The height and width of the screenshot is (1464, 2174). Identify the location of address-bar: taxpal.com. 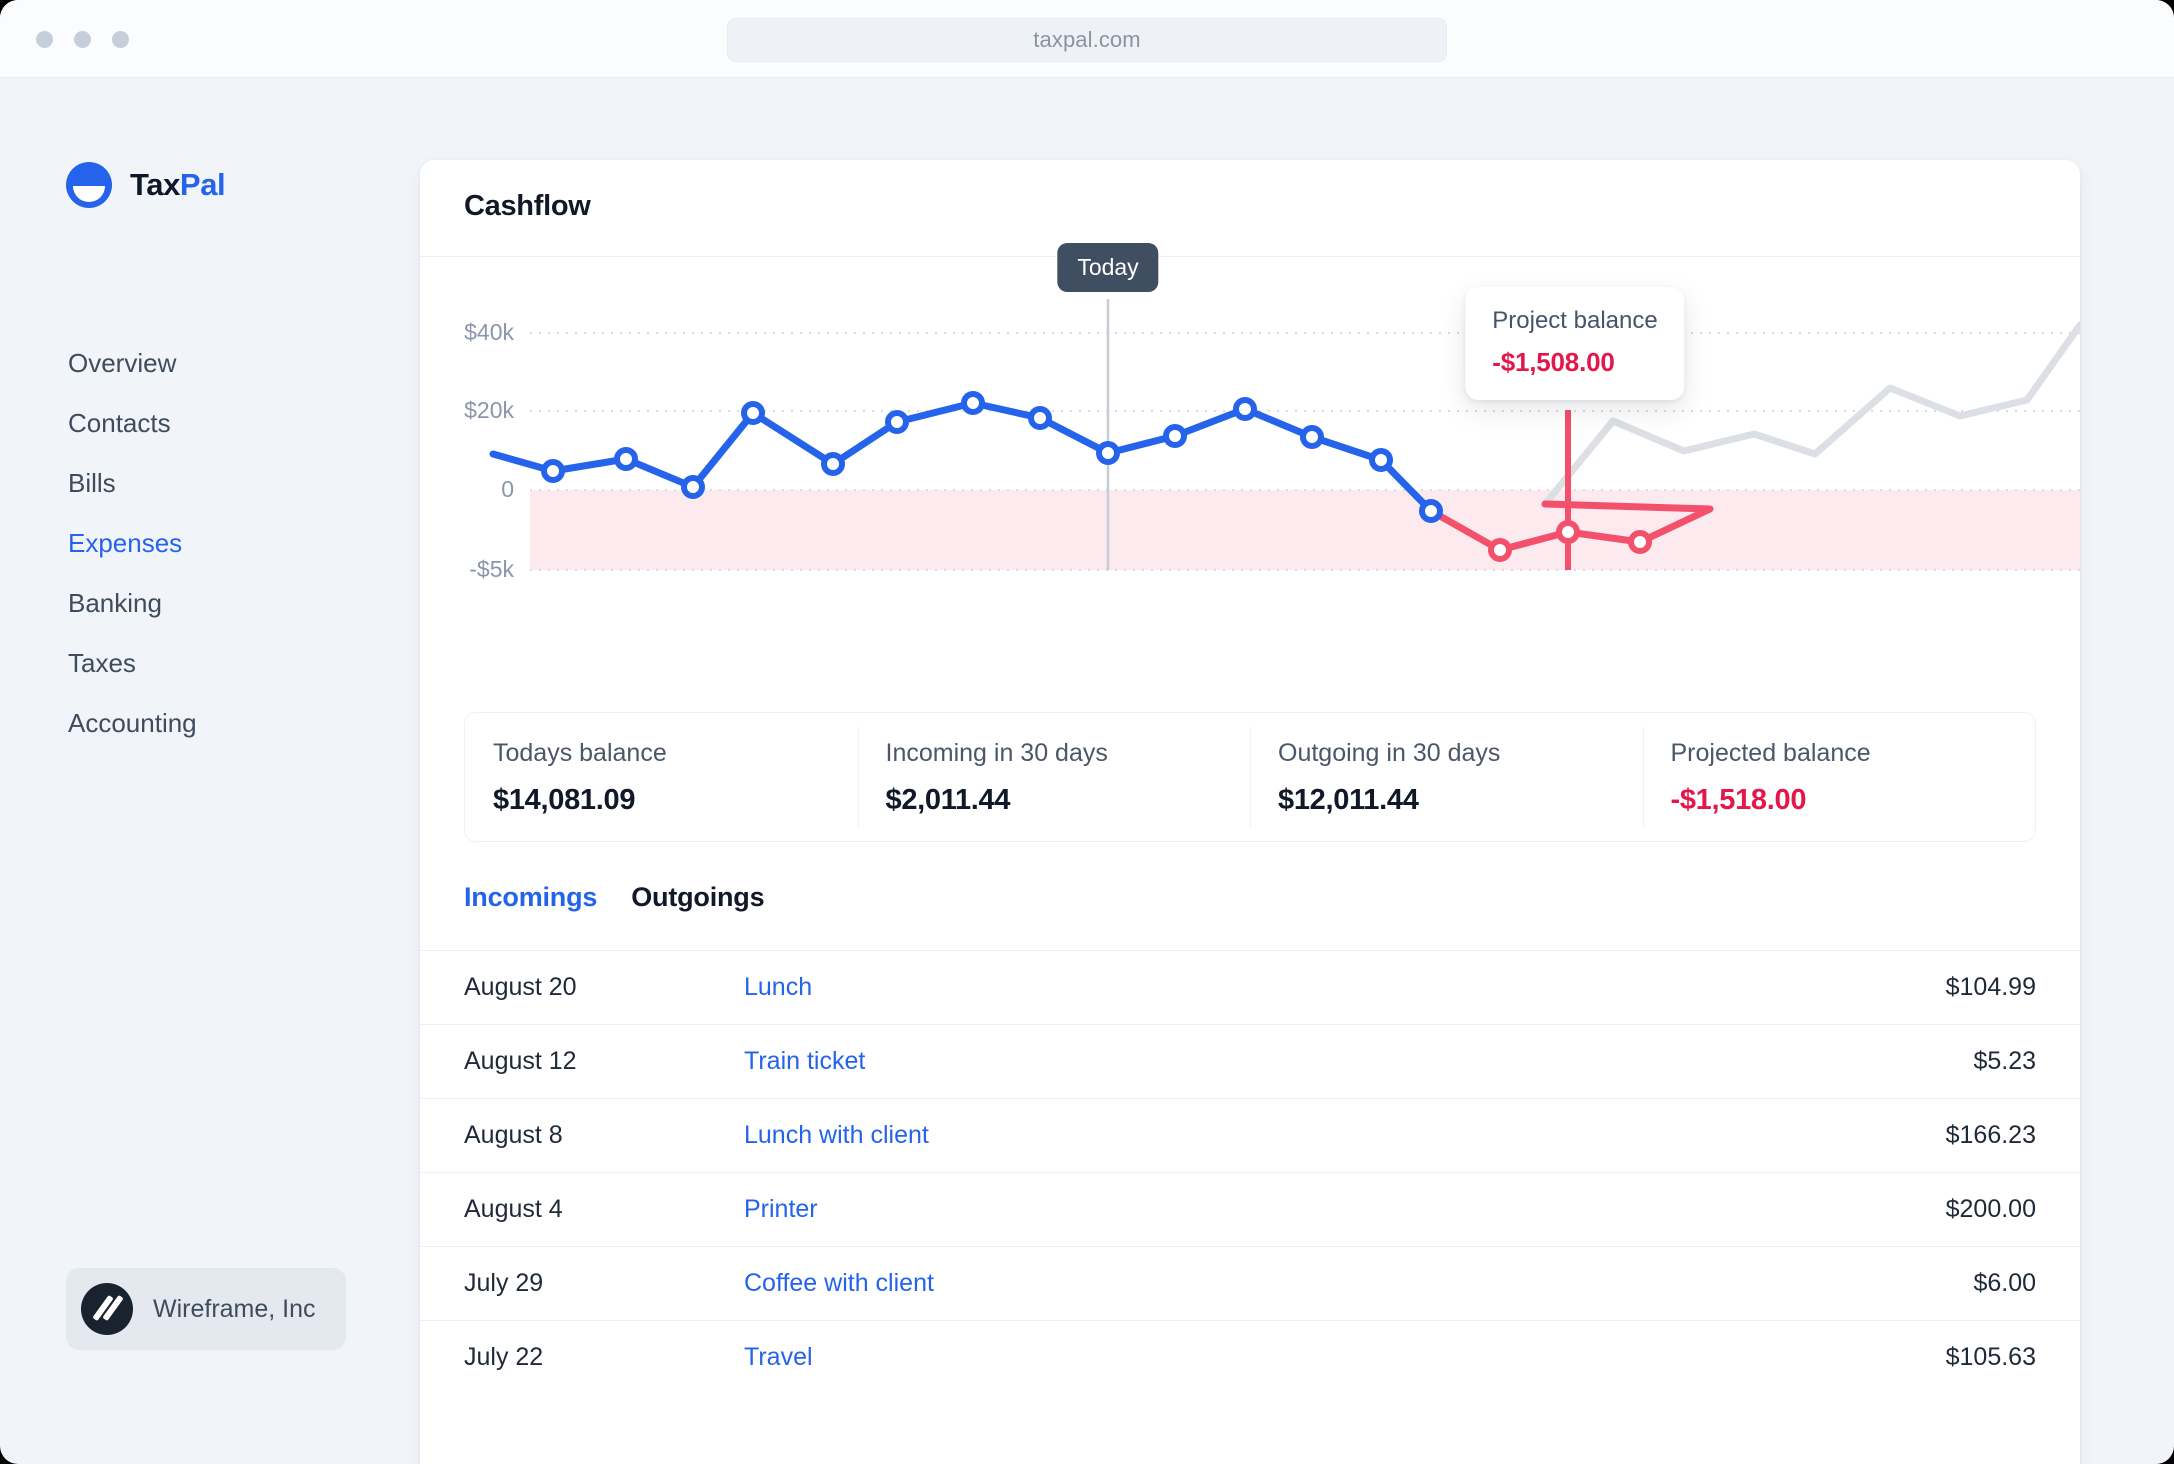
(1087, 40).